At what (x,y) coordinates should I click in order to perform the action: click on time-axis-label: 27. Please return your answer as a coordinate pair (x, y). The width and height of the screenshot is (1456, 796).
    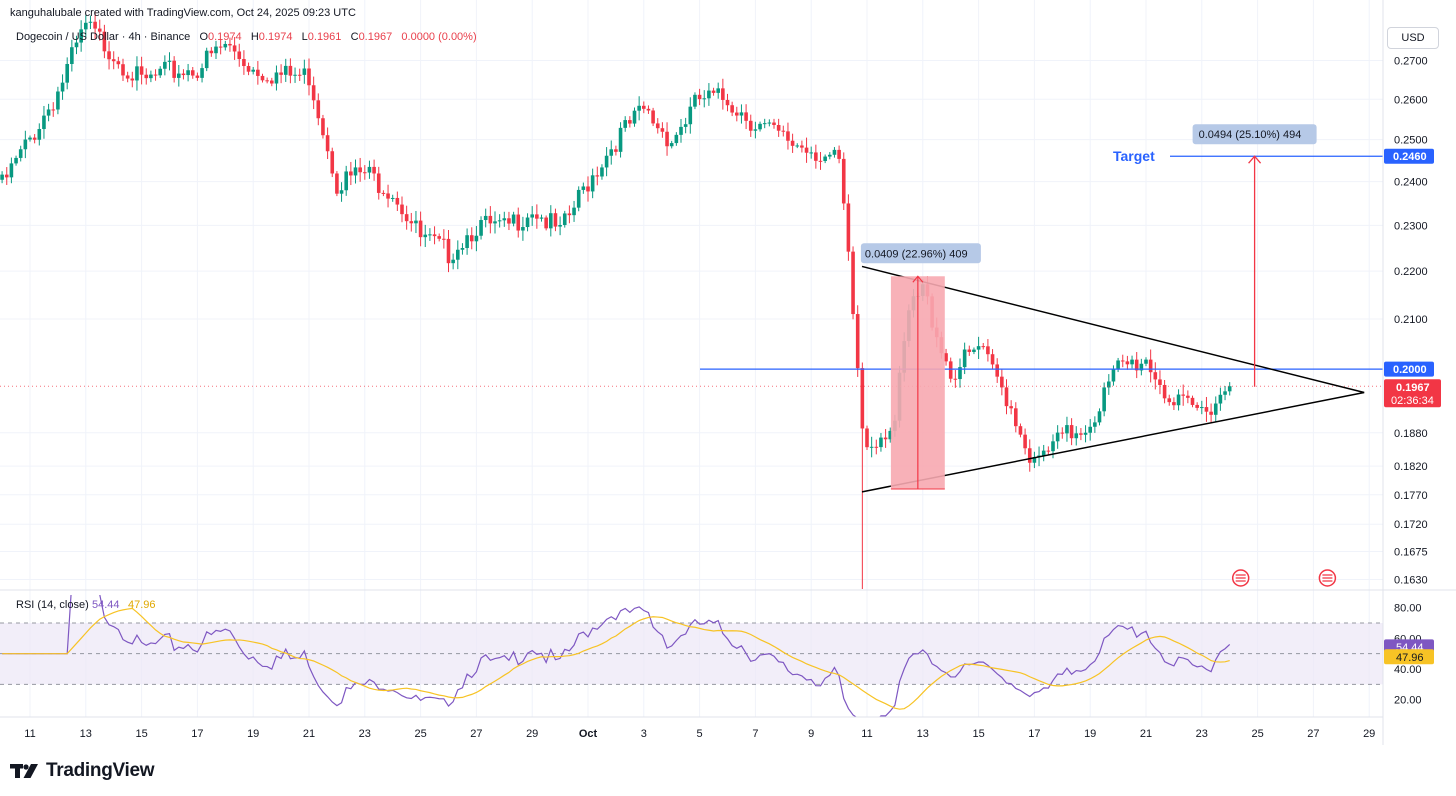
    Looking at the image, I should click on (1313, 734).